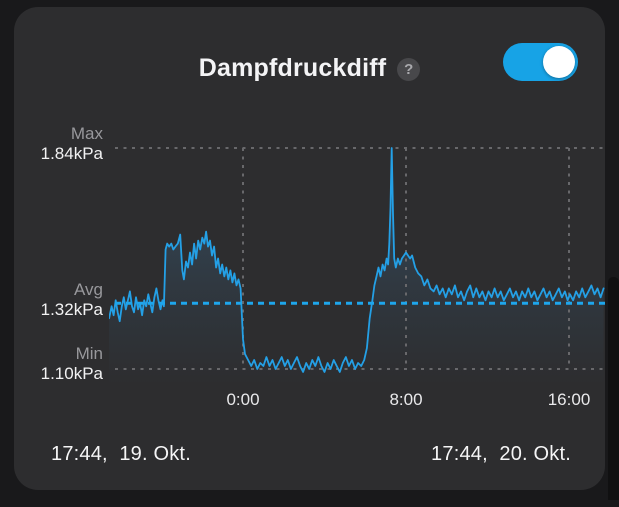 The height and width of the screenshot is (507, 619). I want to click on max-label: Max, so click(86, 133).